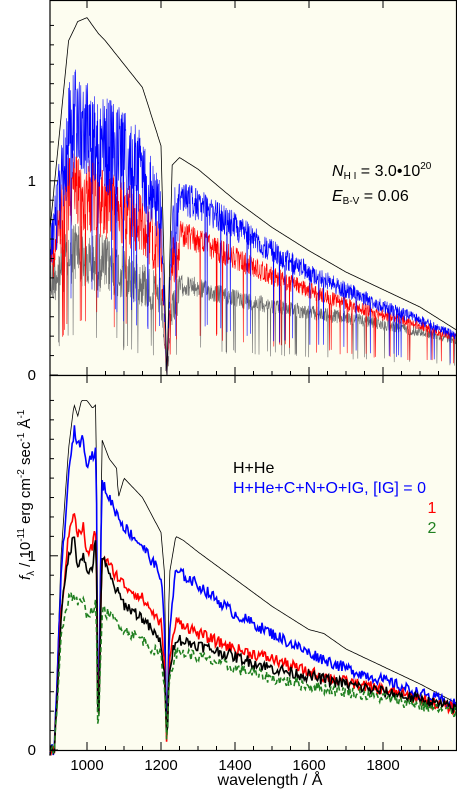 The width and height of the screenshot is (457, 795). I want to click on bottom-xtick-label-1800: 1800, so click(382, 765).